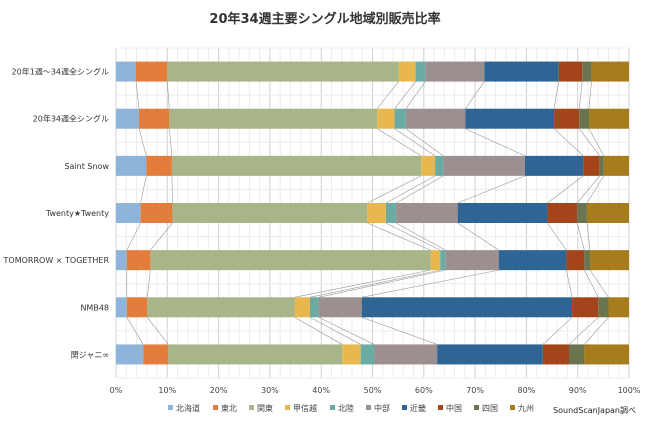 The image size is (650, 422). What do you see at coordinates (325, 19) in the screenshot?
I see `chart-title: 20年34週主要シングル地域別販売比率` at bounding box center [325, 19].